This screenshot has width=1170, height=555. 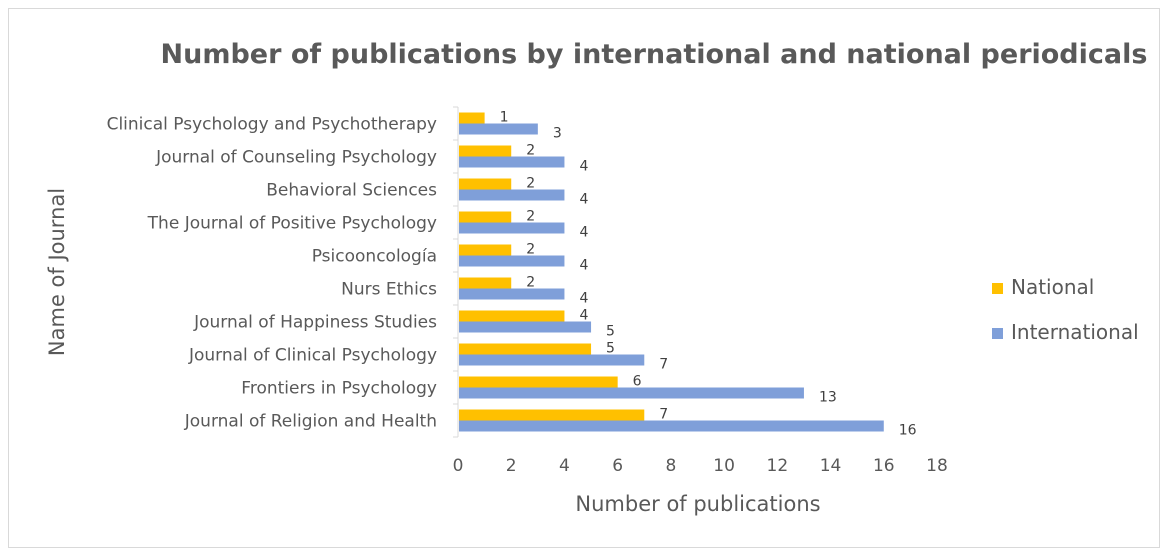 What do you see at coordinates (724, 466) in the screenshot?
I see `x-tick-label: 10` at bounding box center [724, 466].